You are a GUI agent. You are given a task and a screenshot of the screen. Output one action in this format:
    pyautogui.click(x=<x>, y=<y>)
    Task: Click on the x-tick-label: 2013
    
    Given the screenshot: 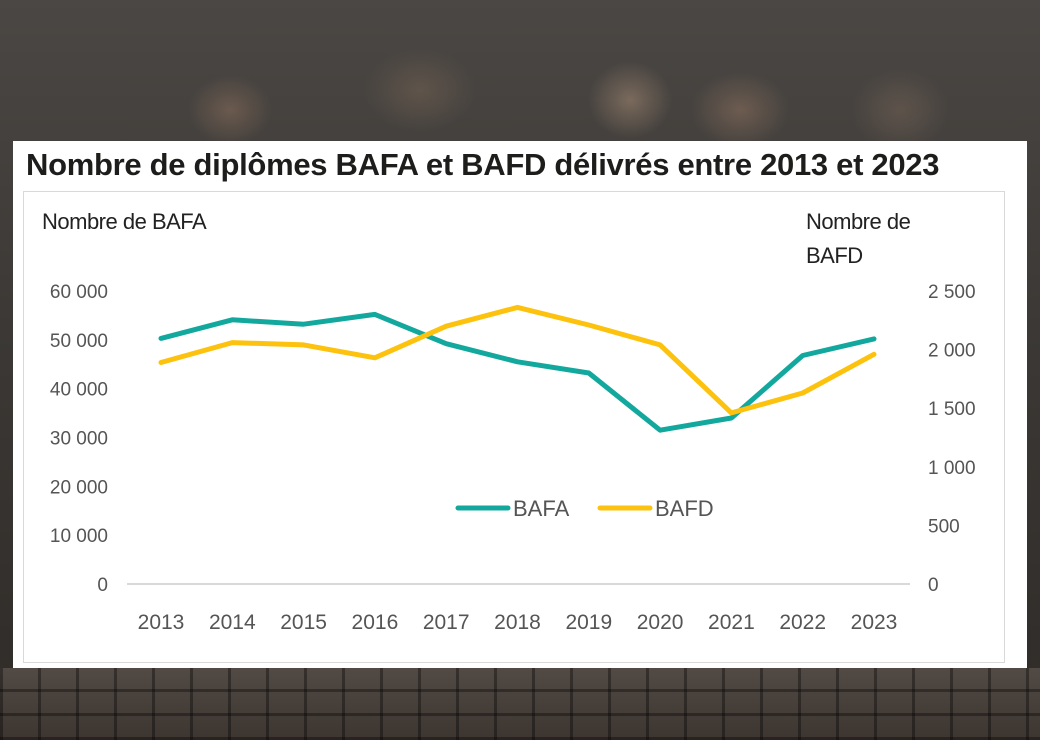 What is the action you would take?
    pyautogui.click(x=161, y=622)
    